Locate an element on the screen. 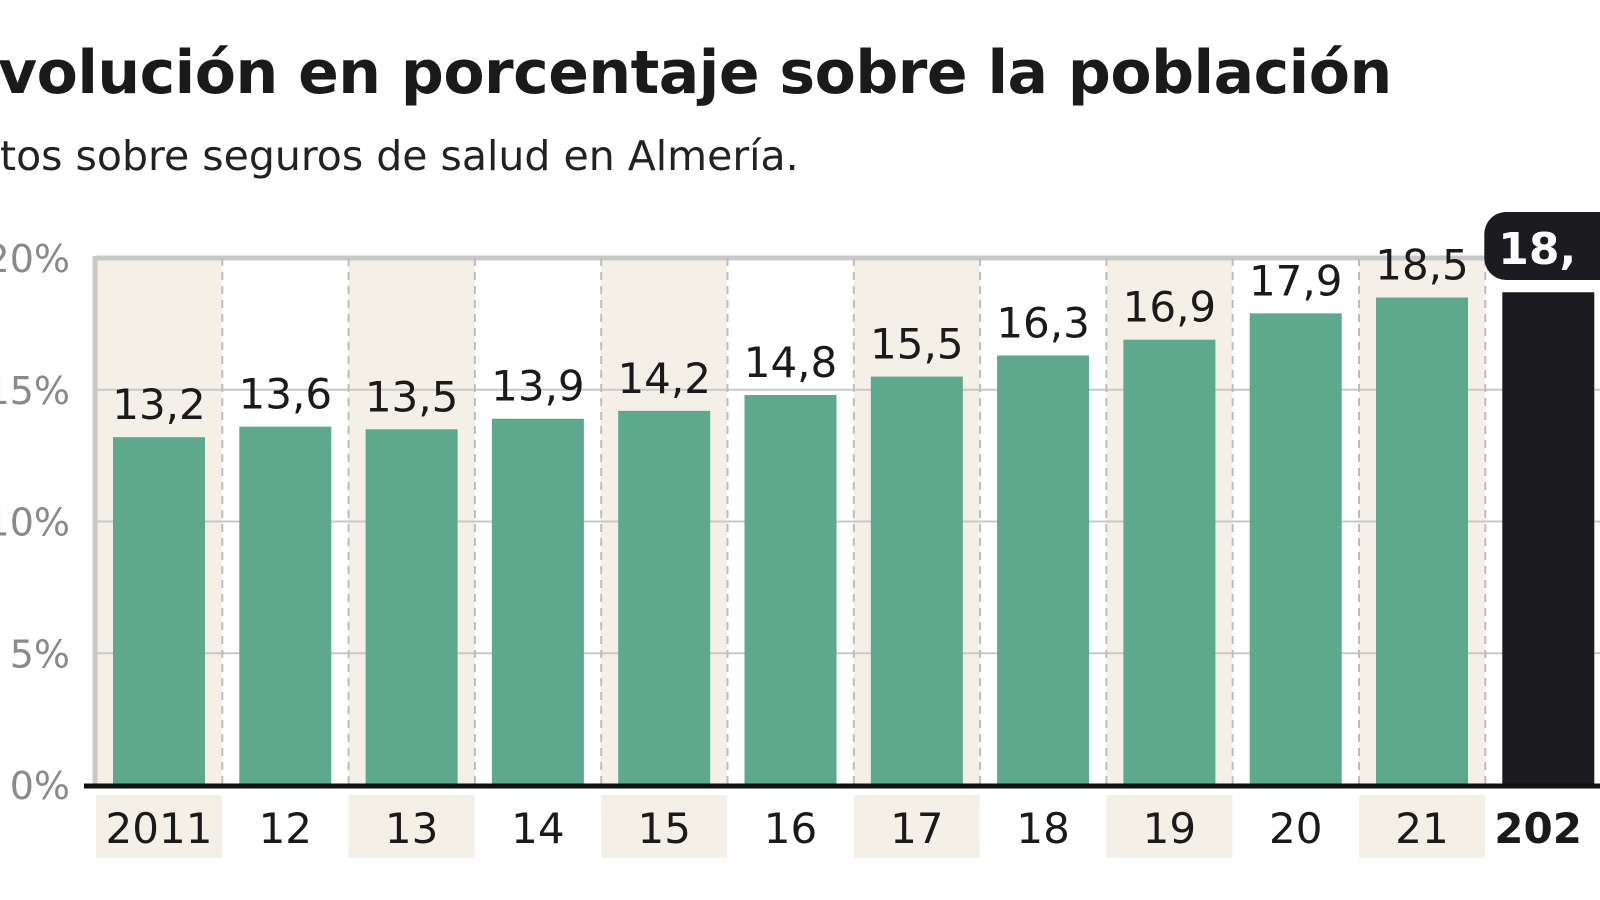  value-label: 14,8 is located at coordinates (791, 362).